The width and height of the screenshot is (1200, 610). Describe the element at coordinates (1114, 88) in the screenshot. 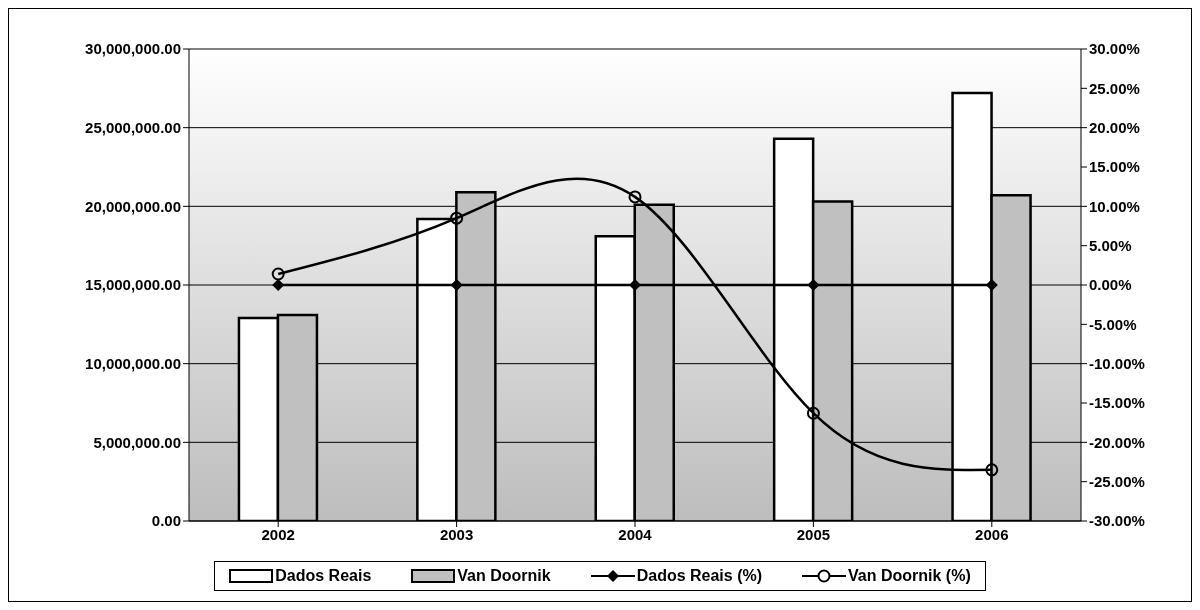

I see `y2-tick-label: 25.00%` at that location.